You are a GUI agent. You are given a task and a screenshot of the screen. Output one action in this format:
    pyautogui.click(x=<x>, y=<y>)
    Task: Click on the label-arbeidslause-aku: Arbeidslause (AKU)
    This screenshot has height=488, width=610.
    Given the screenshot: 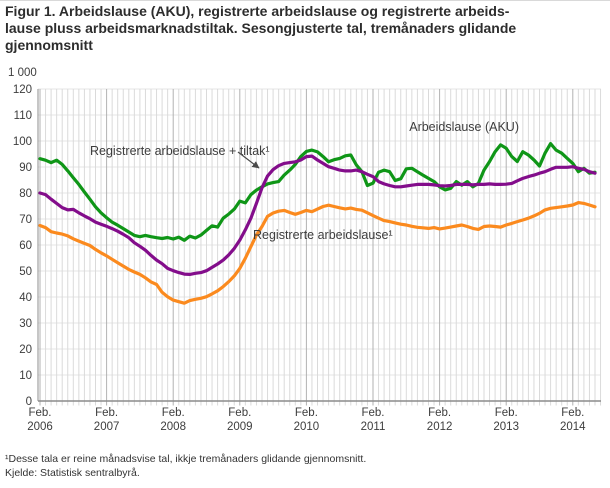 What is the action you would take?
    pyautogui.click(x=464, y=127)
    